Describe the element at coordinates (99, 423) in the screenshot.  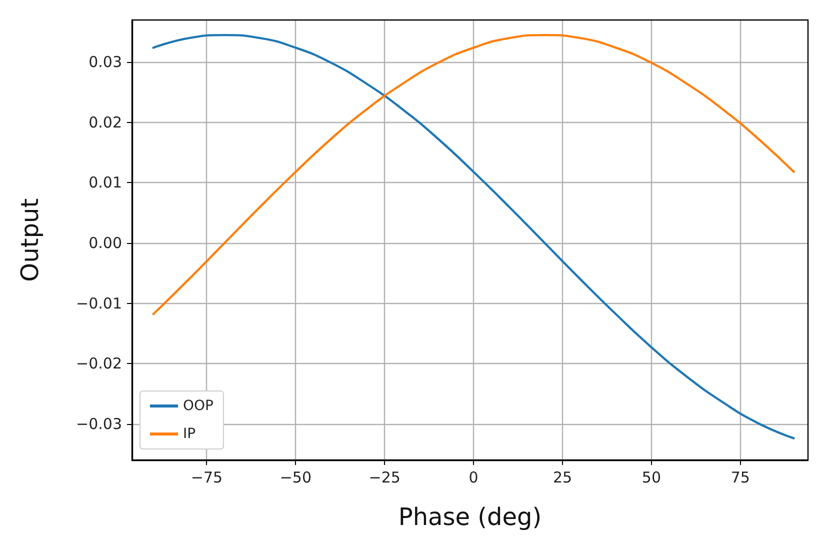
I see `y-tick-label: −0.03` at that location.